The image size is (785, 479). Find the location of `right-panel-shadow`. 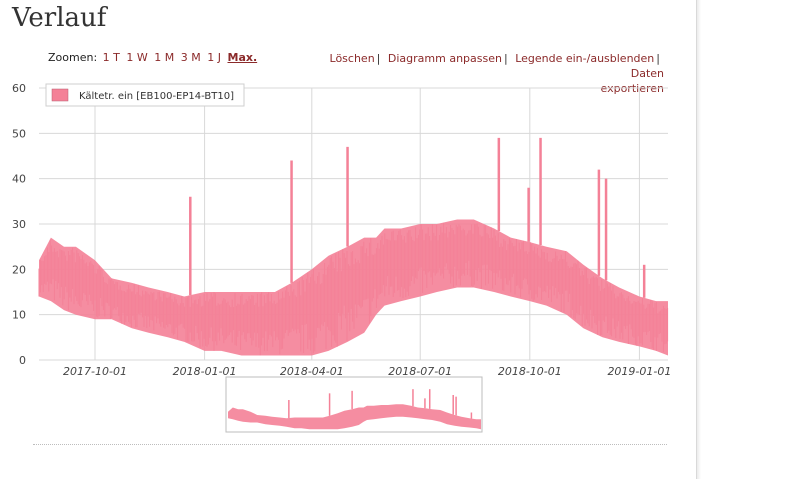

right-panel-shadow is located at coordinates (699, 239).